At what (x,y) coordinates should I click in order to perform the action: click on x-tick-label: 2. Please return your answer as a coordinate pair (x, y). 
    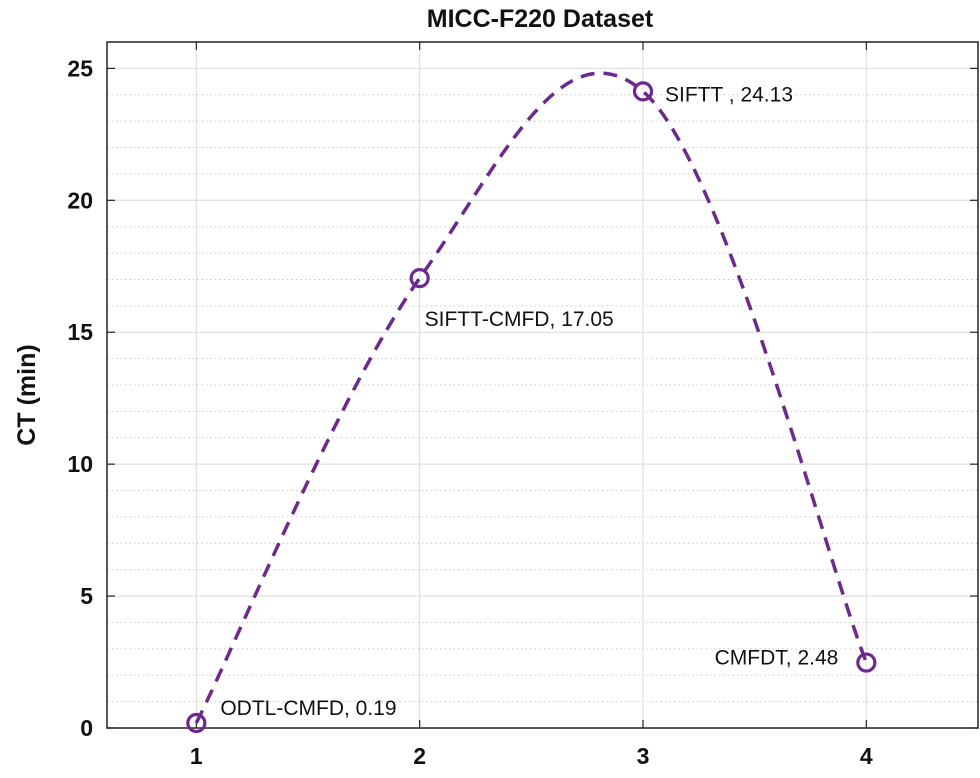
    Looking at the image, I should click on (419, 756).